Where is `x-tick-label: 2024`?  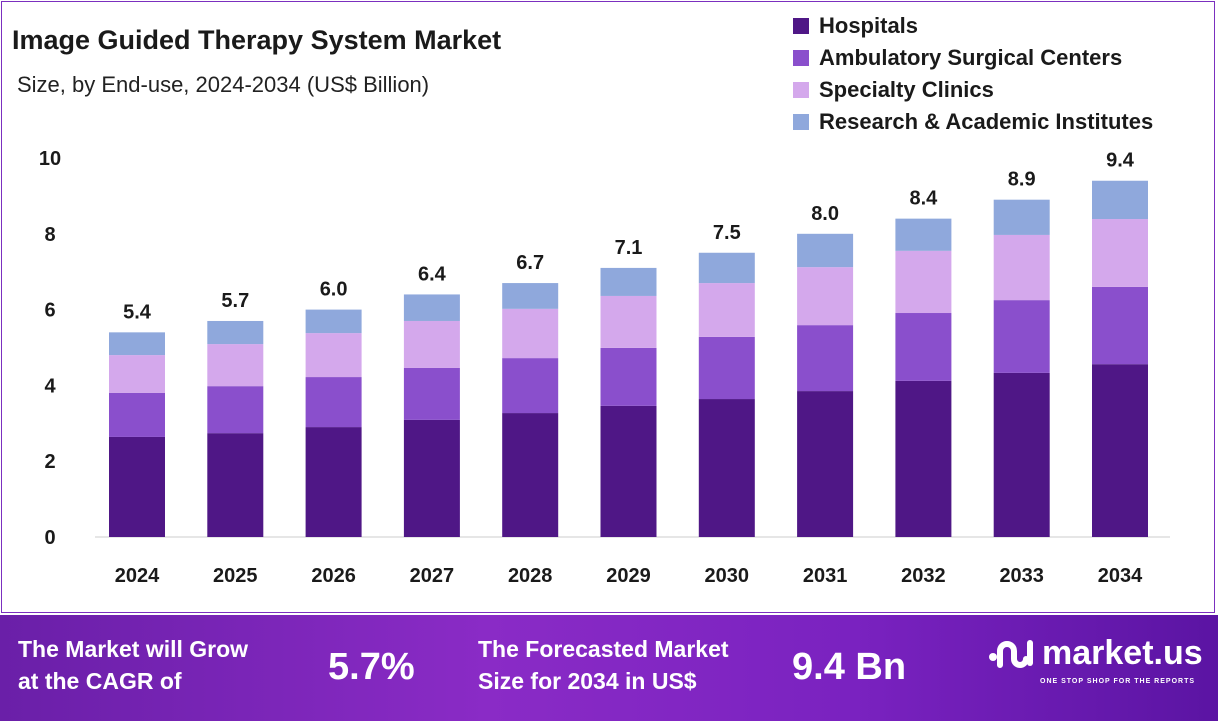 x-tick-label: 2024 is located at coordinates (137, 576).